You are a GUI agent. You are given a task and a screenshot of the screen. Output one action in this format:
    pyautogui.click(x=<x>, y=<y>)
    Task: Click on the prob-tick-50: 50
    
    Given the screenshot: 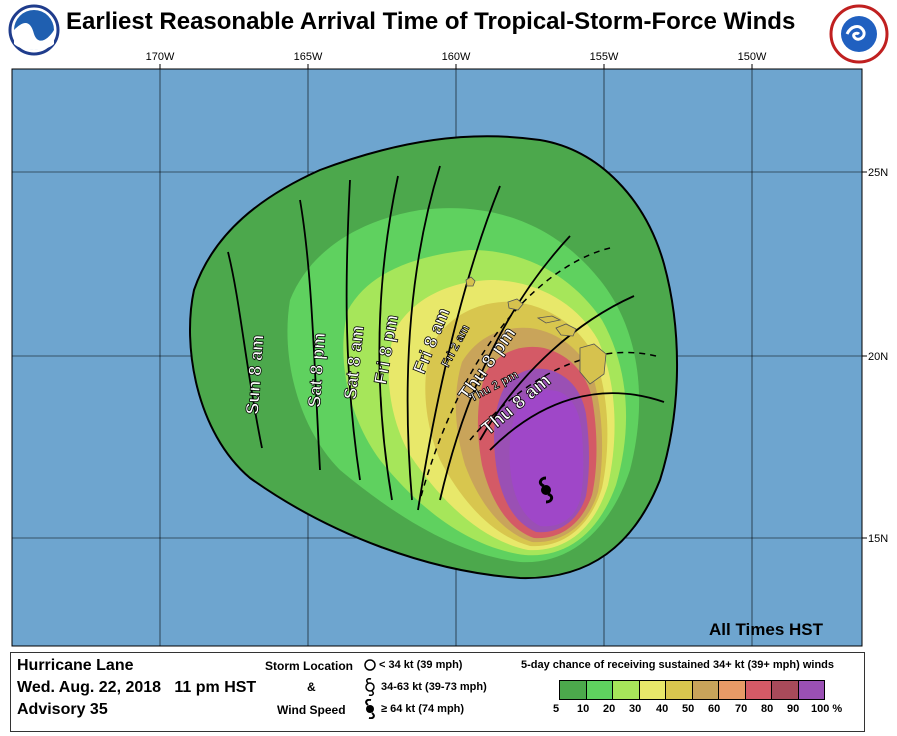 What is the action you would take?
    pyautogui.click(x=688, y=709)
    